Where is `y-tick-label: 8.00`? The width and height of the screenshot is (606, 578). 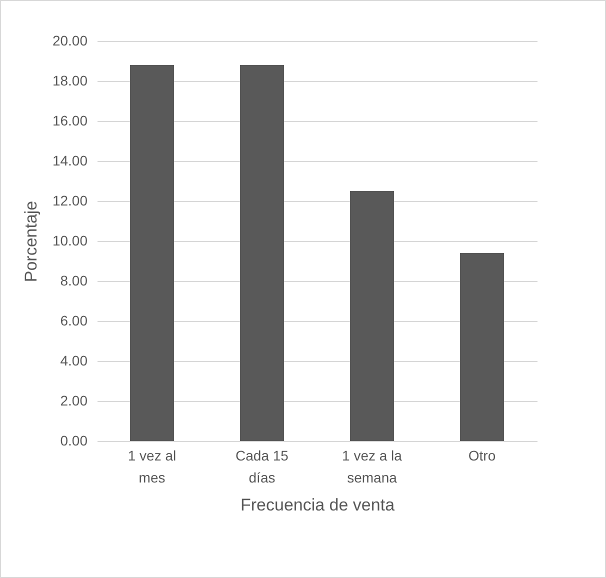 y-tick-label: 8.00 is located at coordinates (74, 280).